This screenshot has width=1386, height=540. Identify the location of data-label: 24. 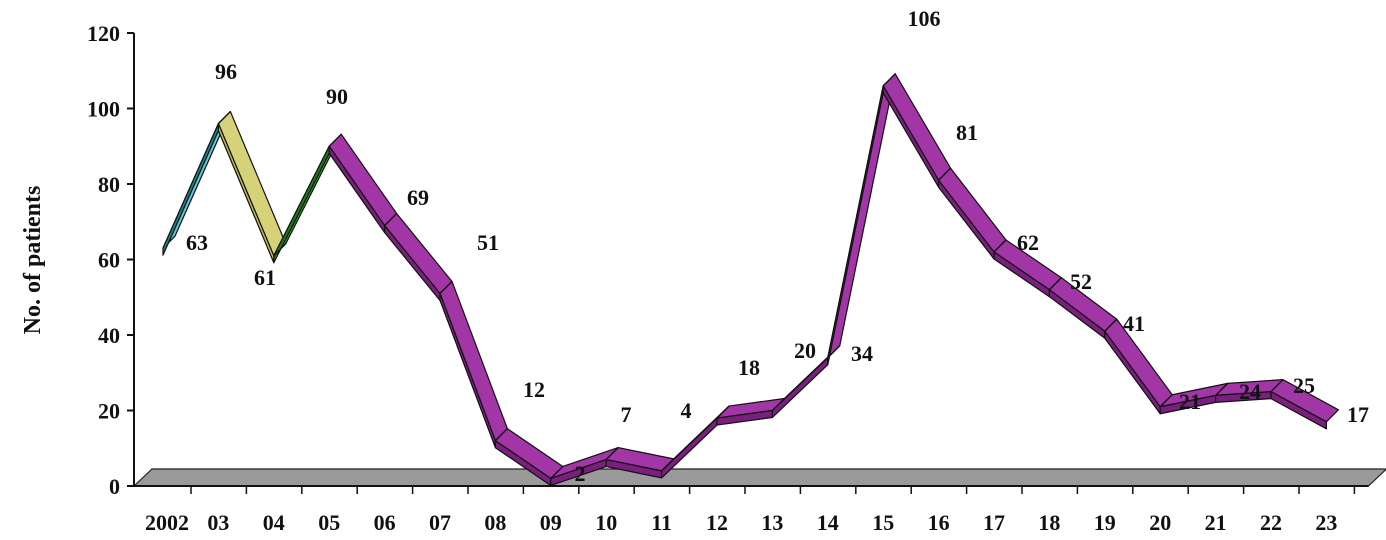
(1250, 391).